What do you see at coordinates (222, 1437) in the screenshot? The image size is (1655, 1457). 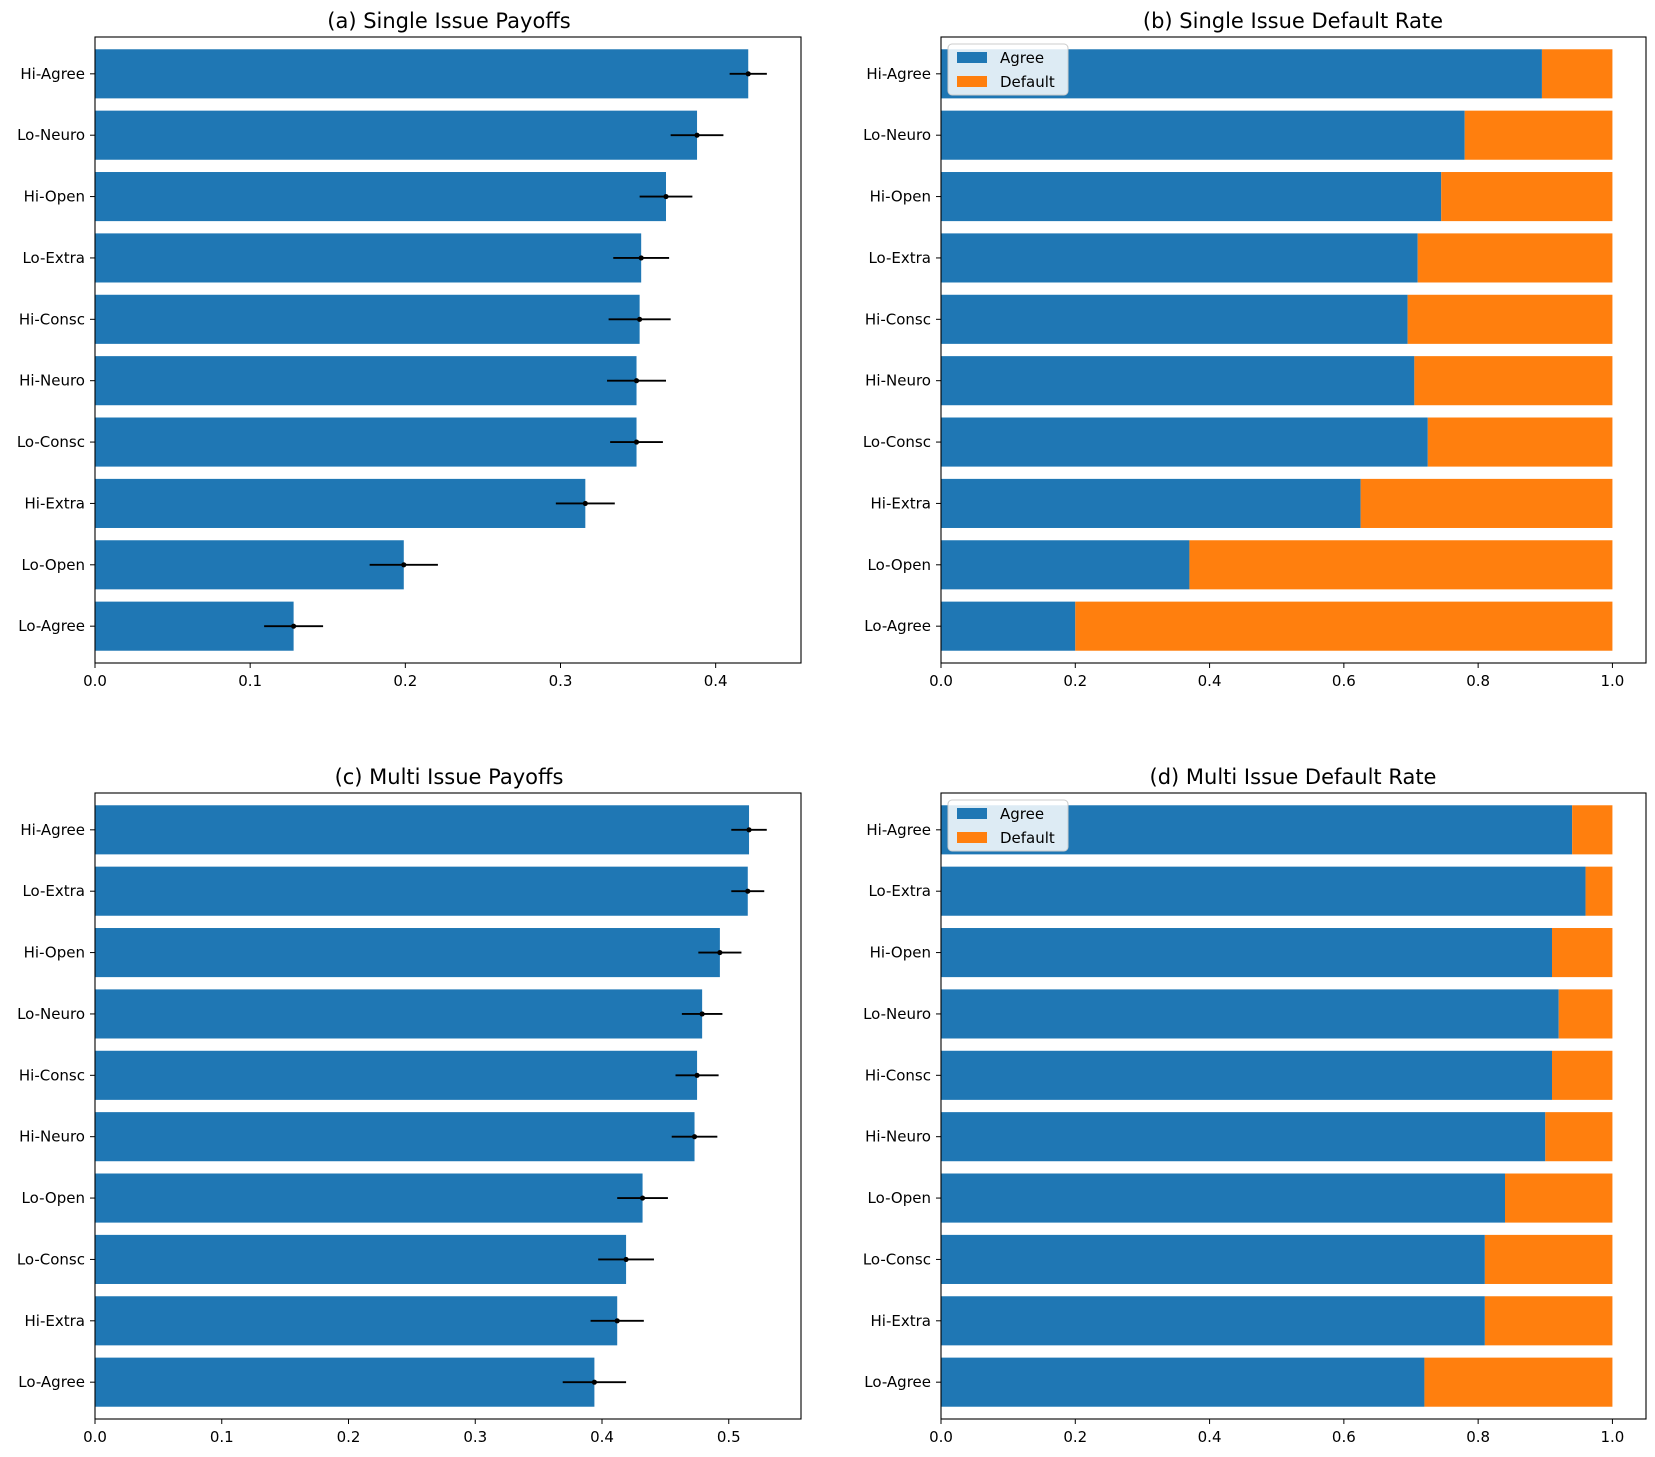 I see `x-tick-label: 0.1` at bounding box center [222, 1437].